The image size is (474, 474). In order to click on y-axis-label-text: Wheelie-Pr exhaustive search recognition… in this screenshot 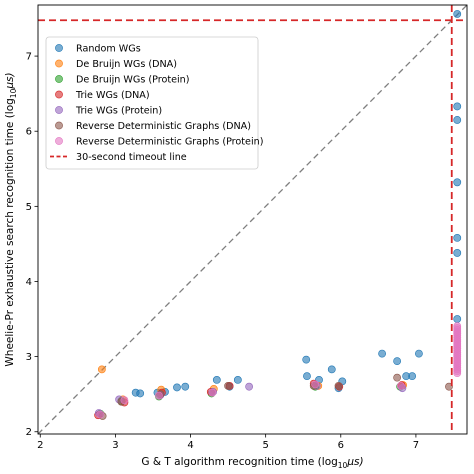, I will do `click(10, 232)`.